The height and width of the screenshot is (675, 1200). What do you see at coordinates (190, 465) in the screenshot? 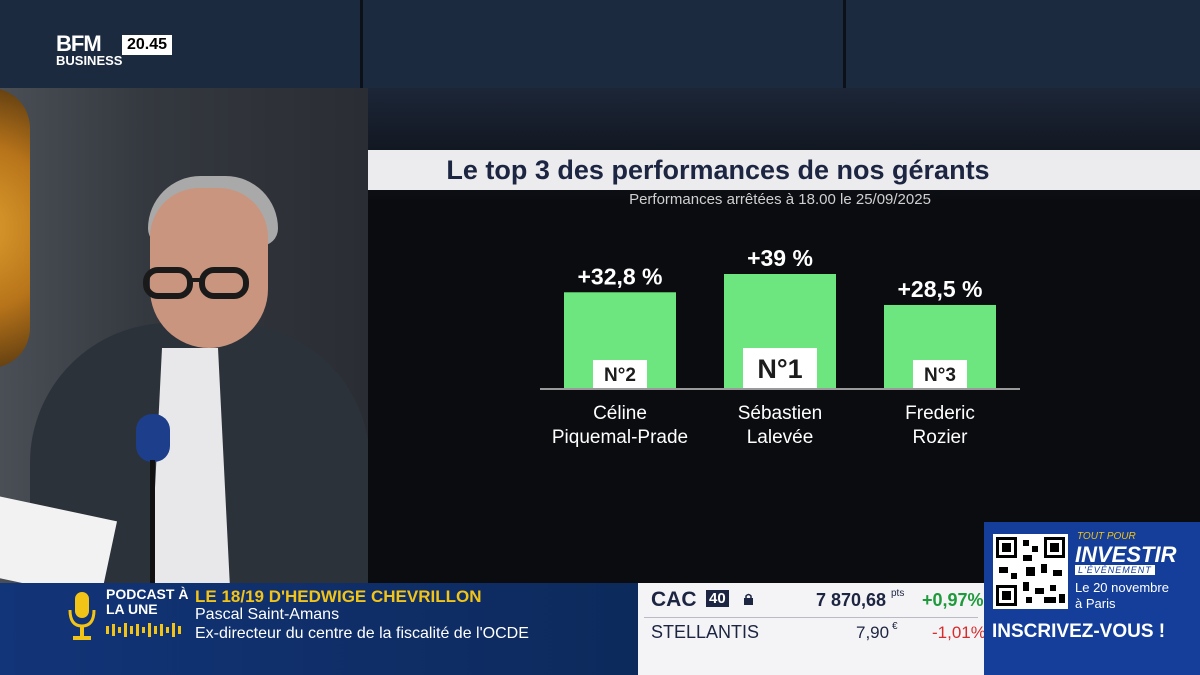
I see `presenter-shirt` at bounding box center [190, 465].